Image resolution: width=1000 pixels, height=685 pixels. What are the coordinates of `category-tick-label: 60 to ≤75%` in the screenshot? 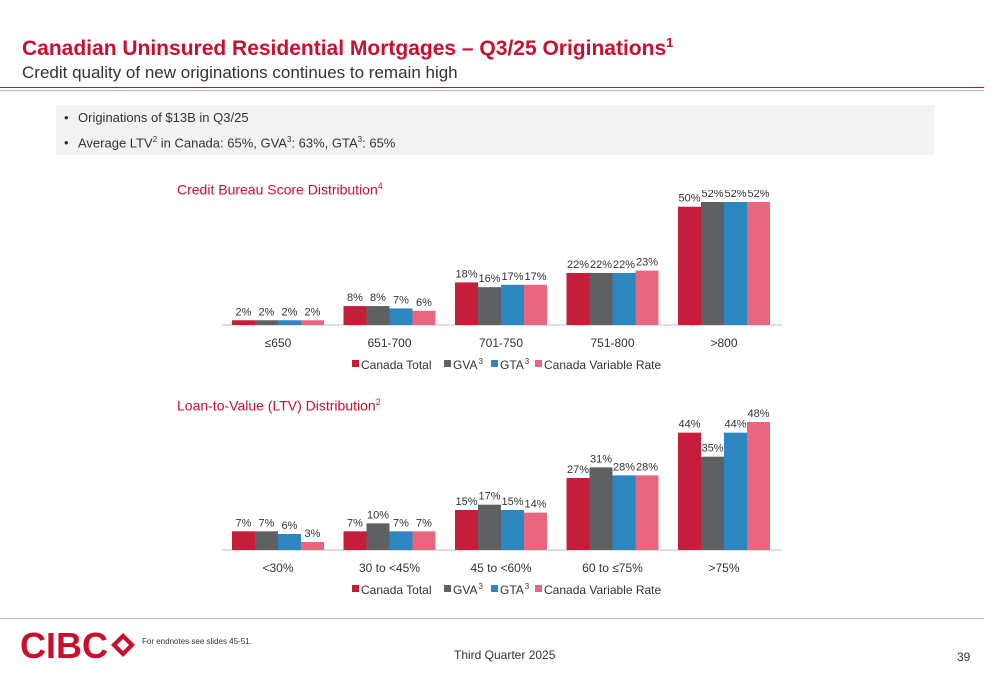 It's located at (612, 568).